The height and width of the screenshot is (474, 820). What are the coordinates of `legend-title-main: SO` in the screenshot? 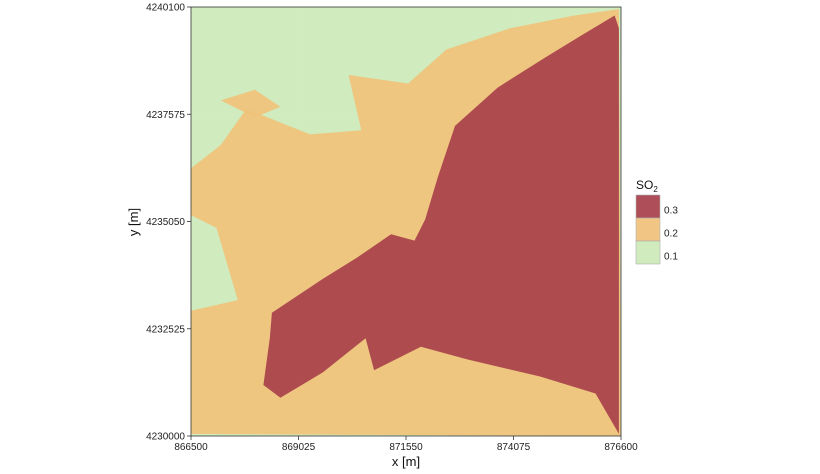 It's located at (644, 185).